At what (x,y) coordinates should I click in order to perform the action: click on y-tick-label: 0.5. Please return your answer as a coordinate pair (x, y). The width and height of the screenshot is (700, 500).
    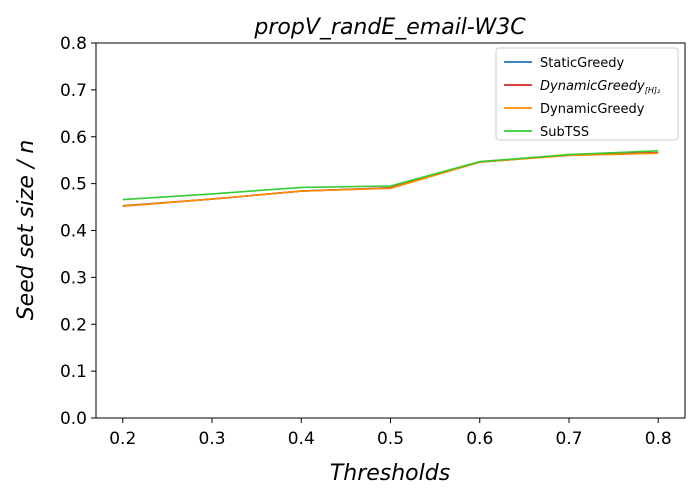
    Looking at the image, I should click on (73, 185).